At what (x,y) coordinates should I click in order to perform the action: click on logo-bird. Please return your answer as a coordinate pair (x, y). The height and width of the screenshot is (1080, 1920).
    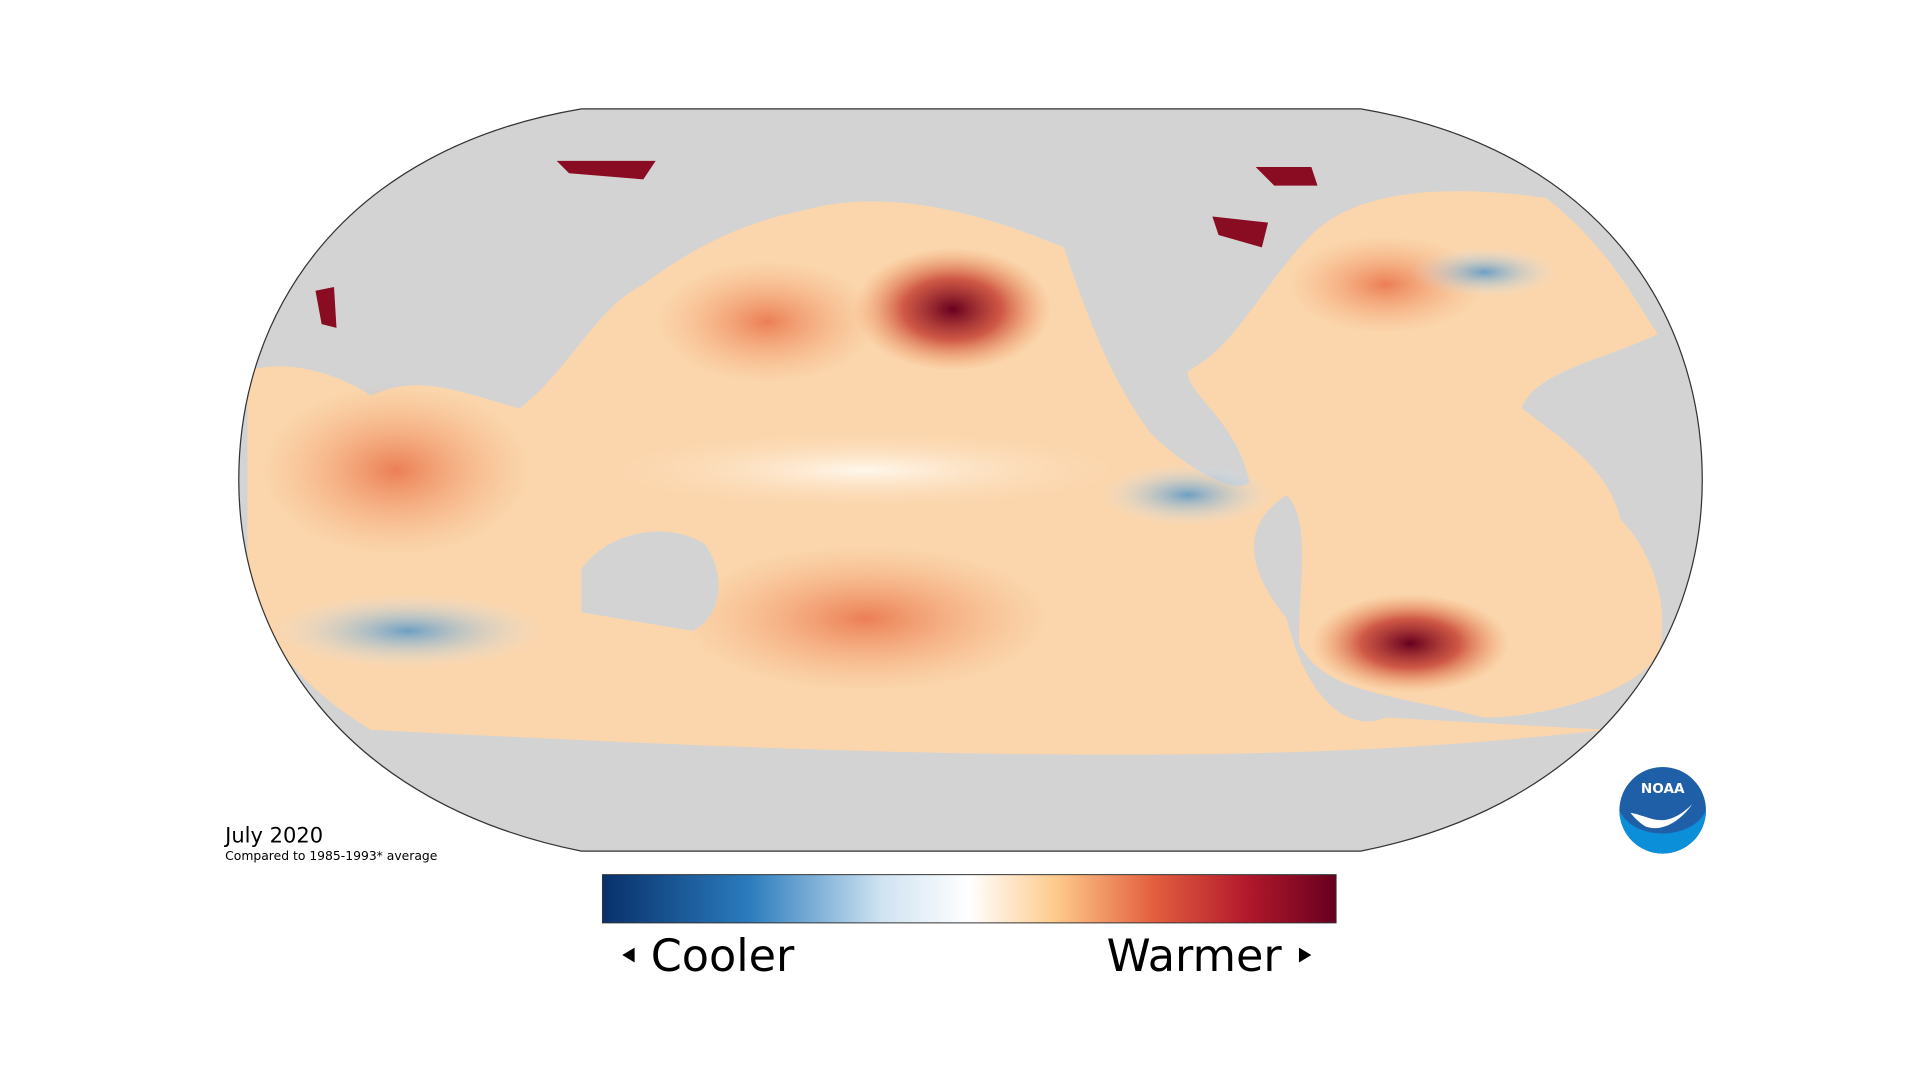
    Looking at the image, I should click on (1661, 816).